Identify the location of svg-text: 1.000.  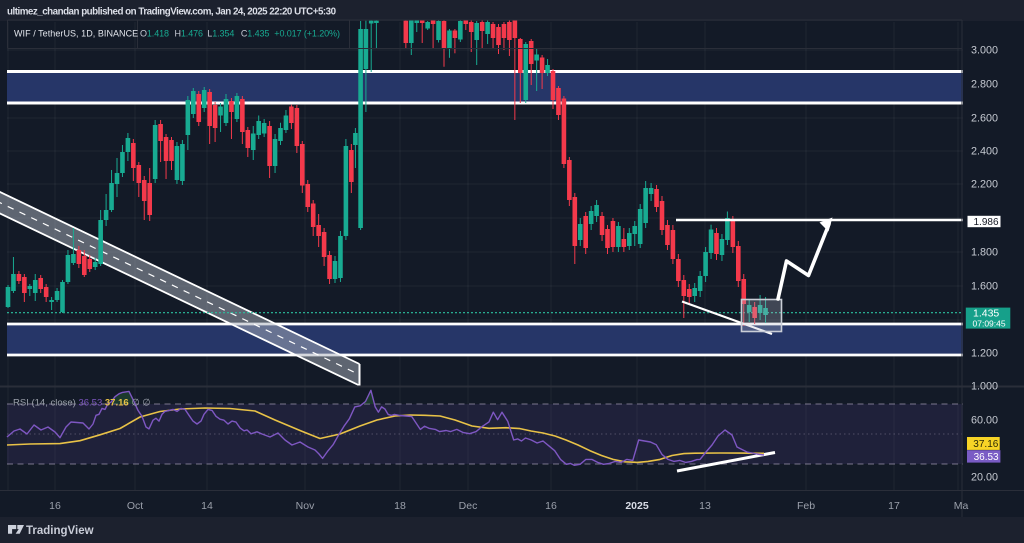
(984, 387).